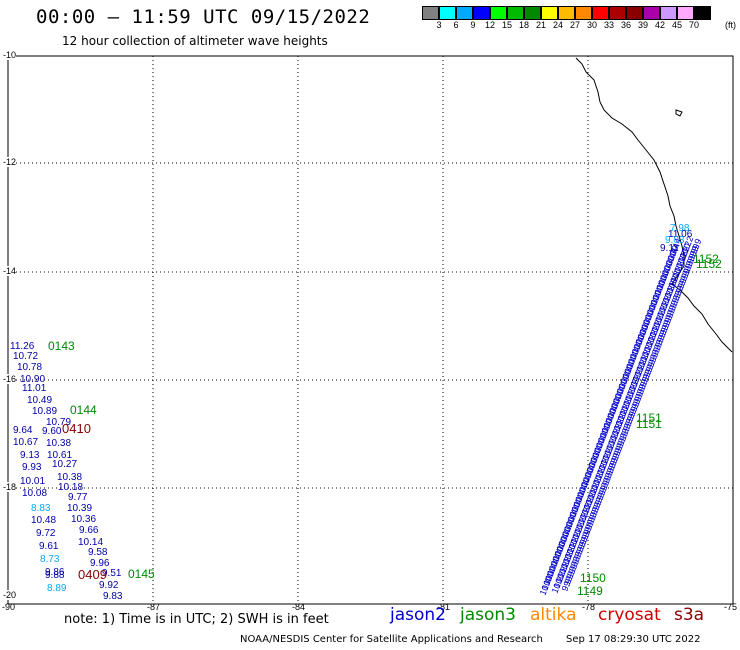 The height and width of the screenshot is (650, 740). What do you see at coordinates (100, 563) in the screenshot?
I see `swh-value: 9.96` at bounding box center [100, 563].